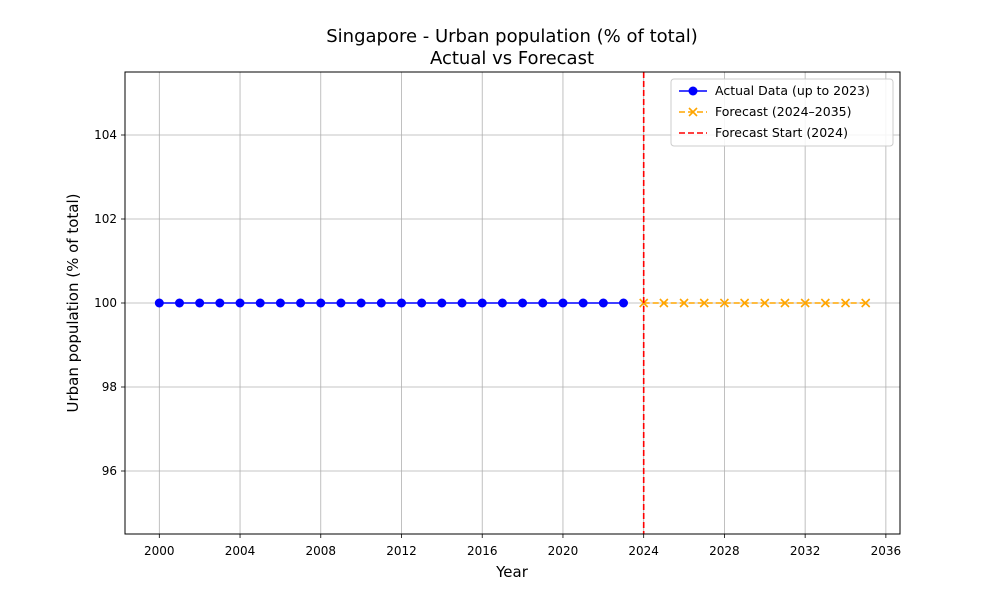  Describe the element at coordinates (105, 135) in the screenshot. I see `y-tick-label: 104` at that location.